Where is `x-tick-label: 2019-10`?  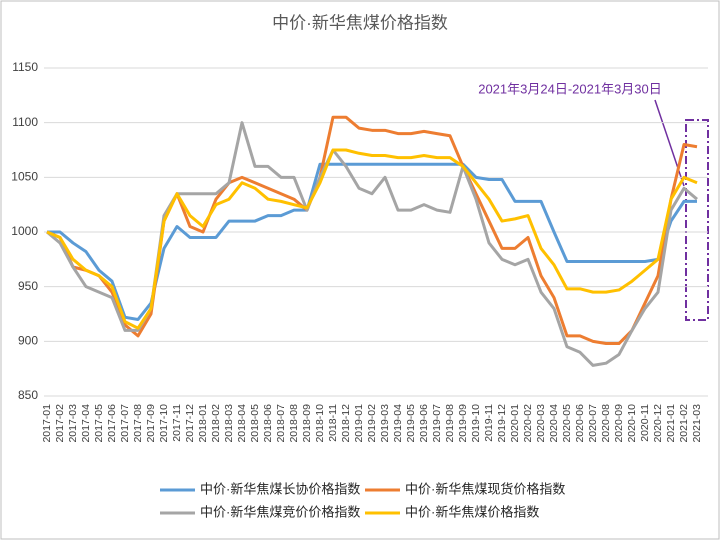 x-tick-label: 2019-10 is located at coordinates (476, 423).